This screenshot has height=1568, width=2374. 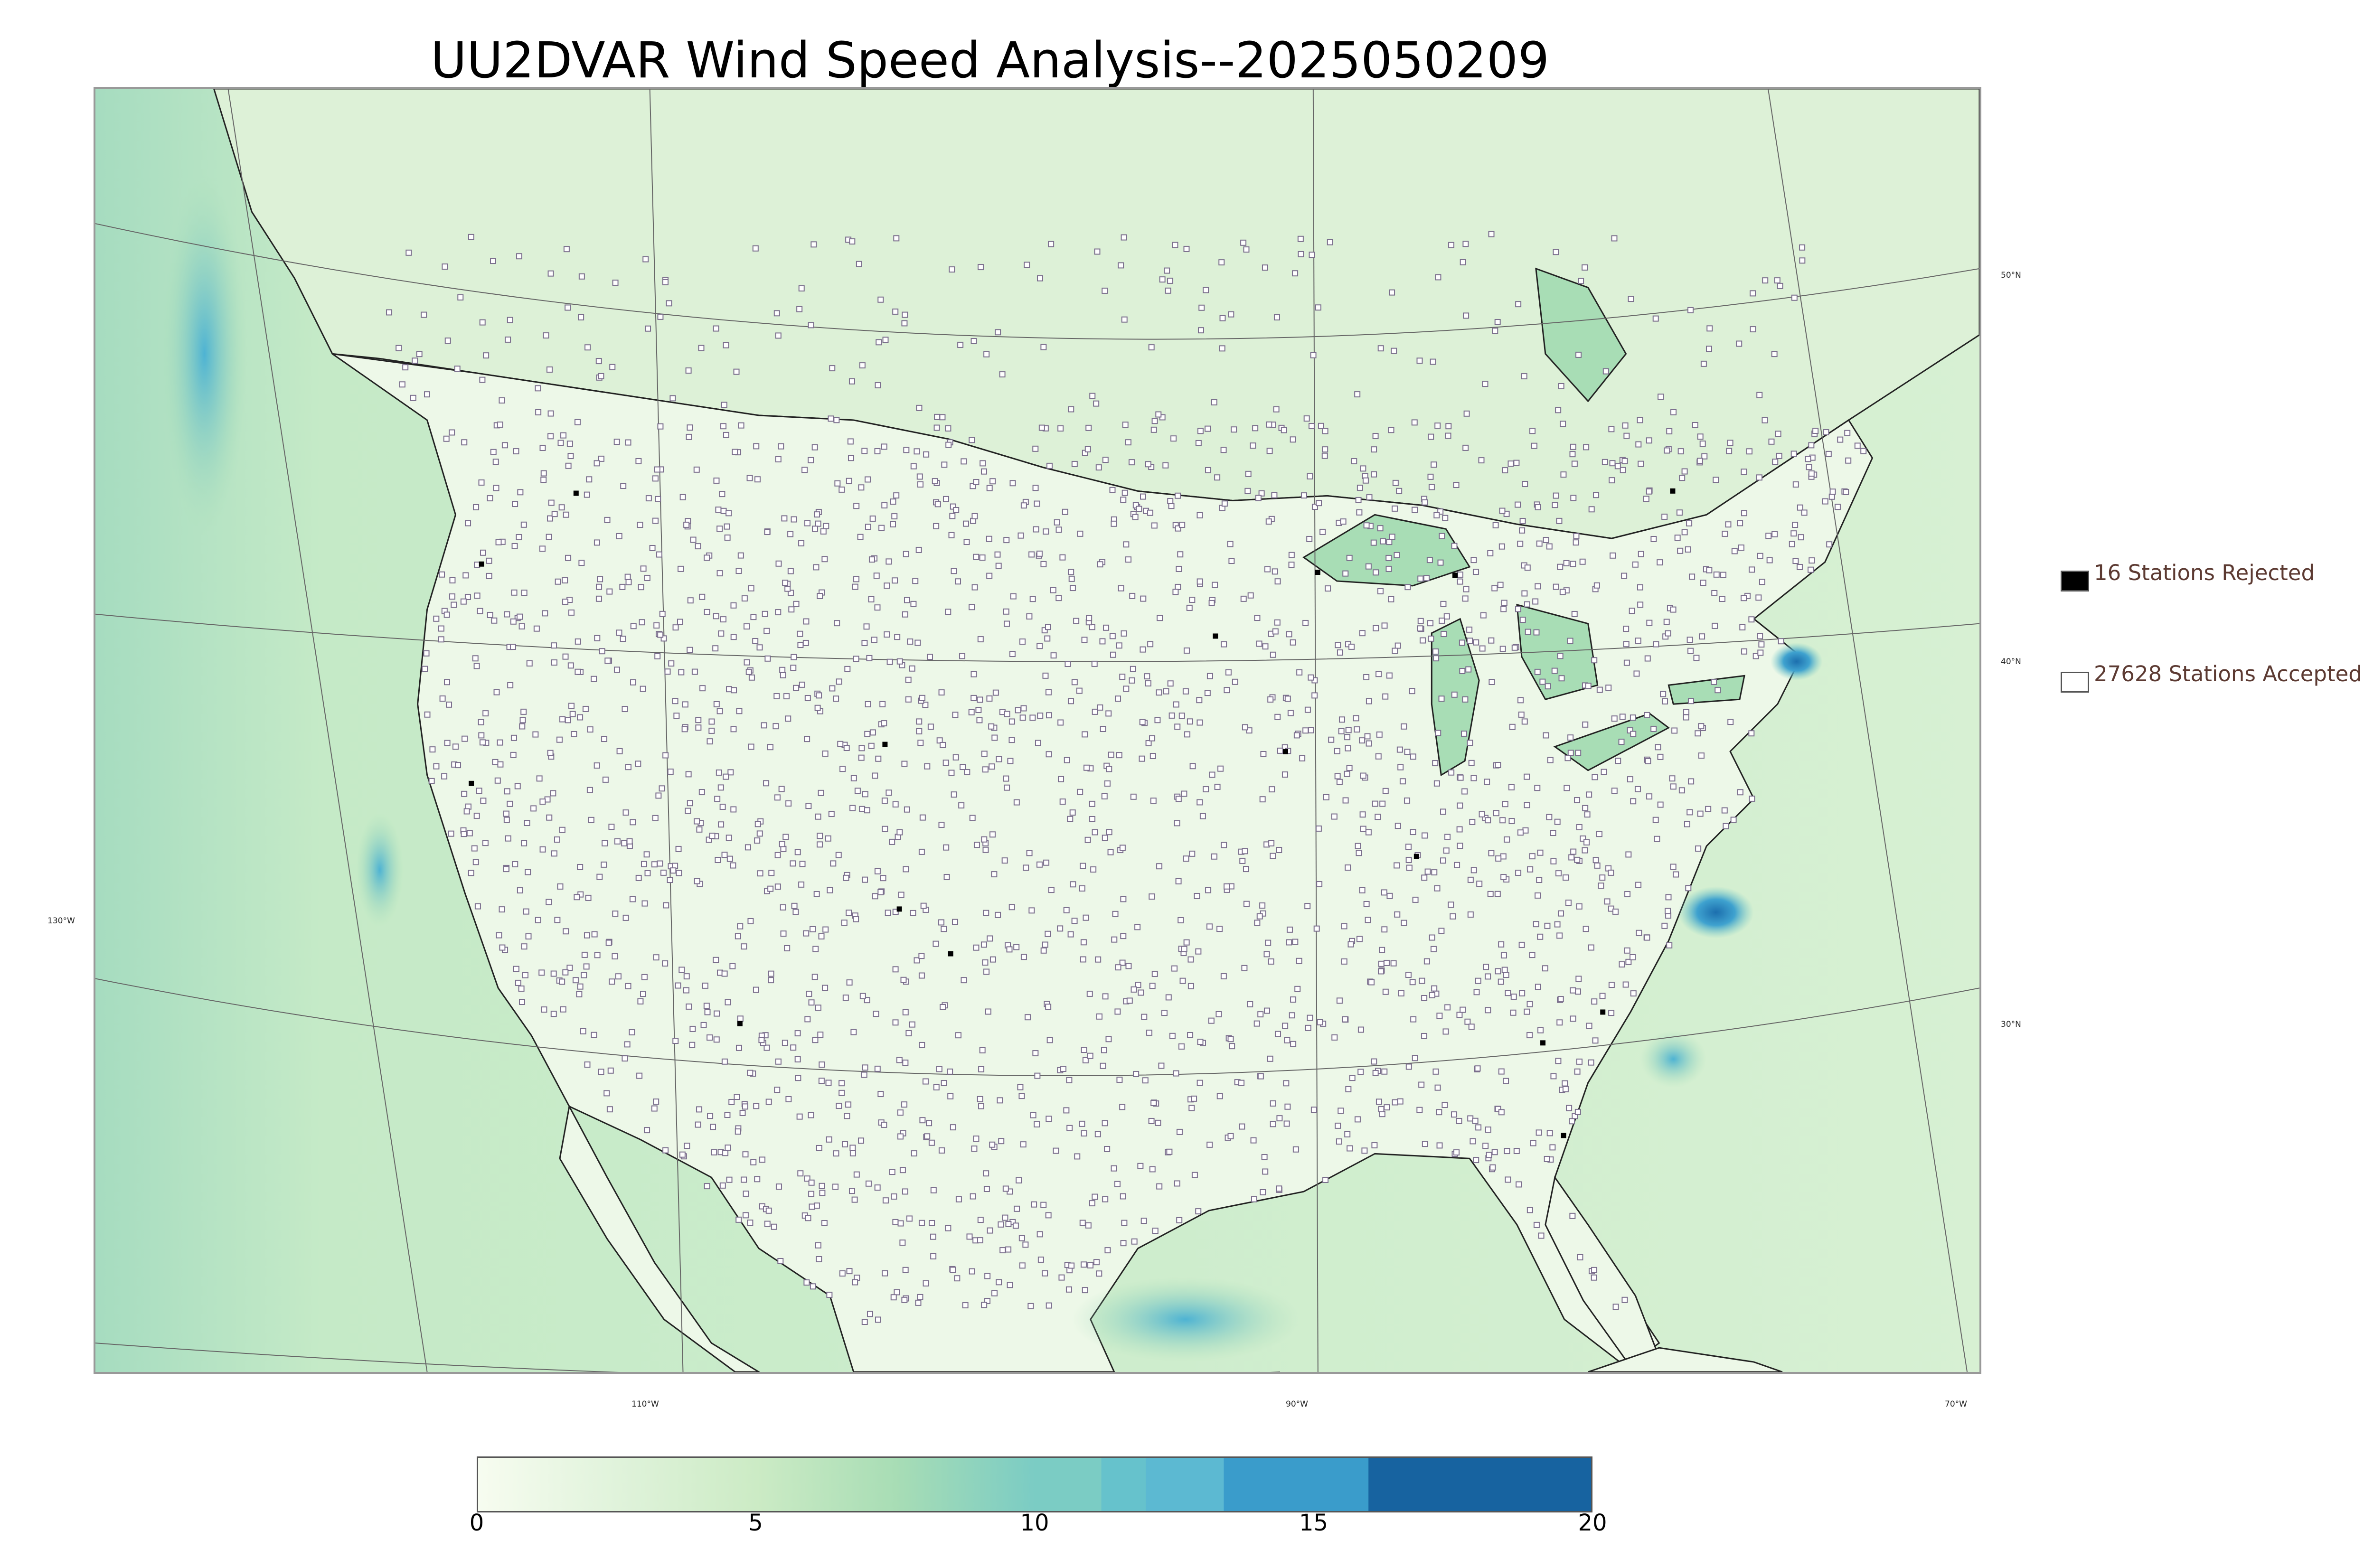 What do you see at coordinates (1416, 856) in the screenshot?
I see `rejected-station-marker` at bounding box center [1416, 856].